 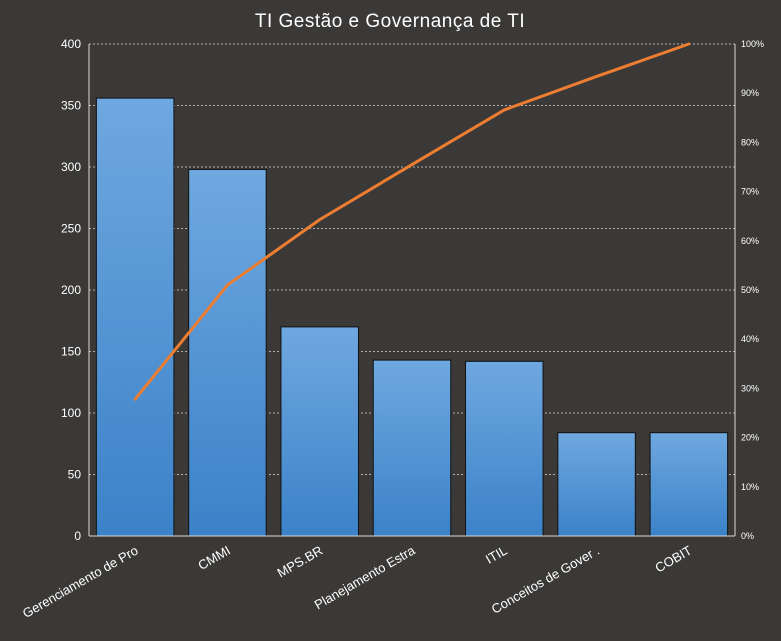 I want to click on y2-tick-label: 20%, so click(x=750, y=438).